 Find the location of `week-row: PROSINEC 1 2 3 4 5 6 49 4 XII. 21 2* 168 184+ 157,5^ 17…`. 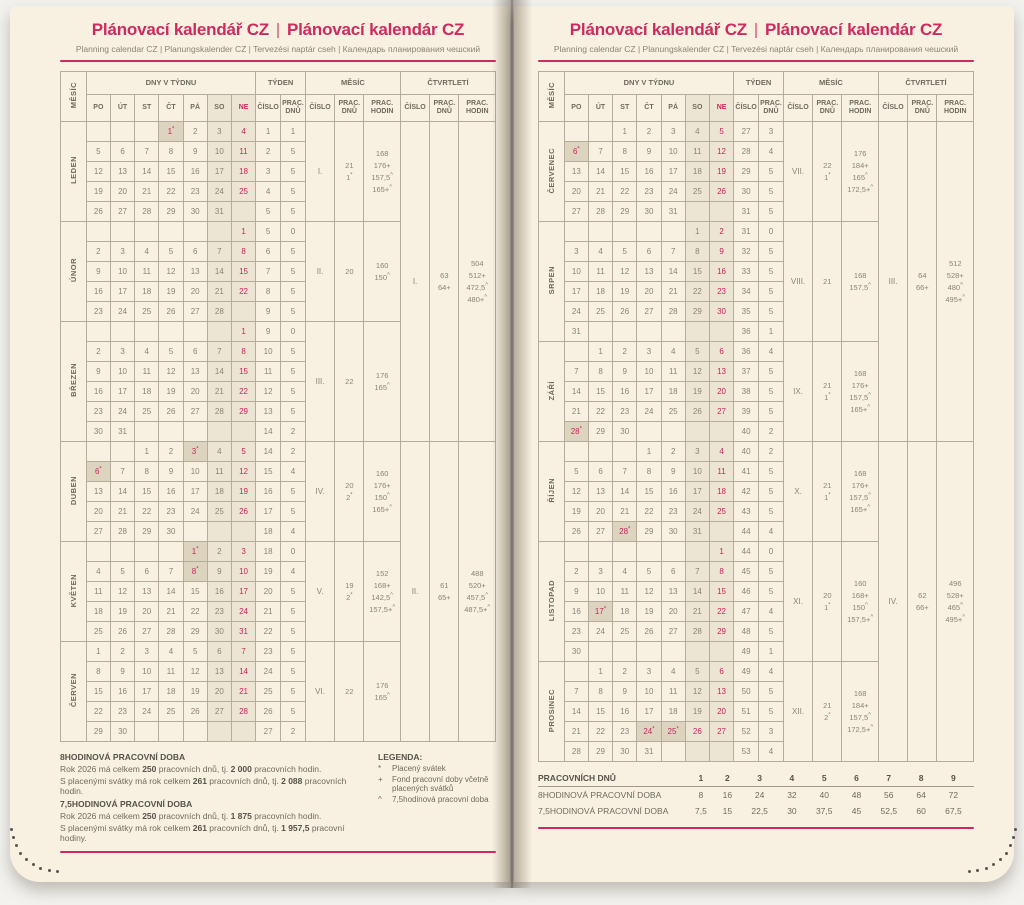

week-row: PROSINEC 1 2 3 4 5 6 49 4 XII. 21 2* 168 184+ 157,5^ 17… is located at coordinates (756, 711).